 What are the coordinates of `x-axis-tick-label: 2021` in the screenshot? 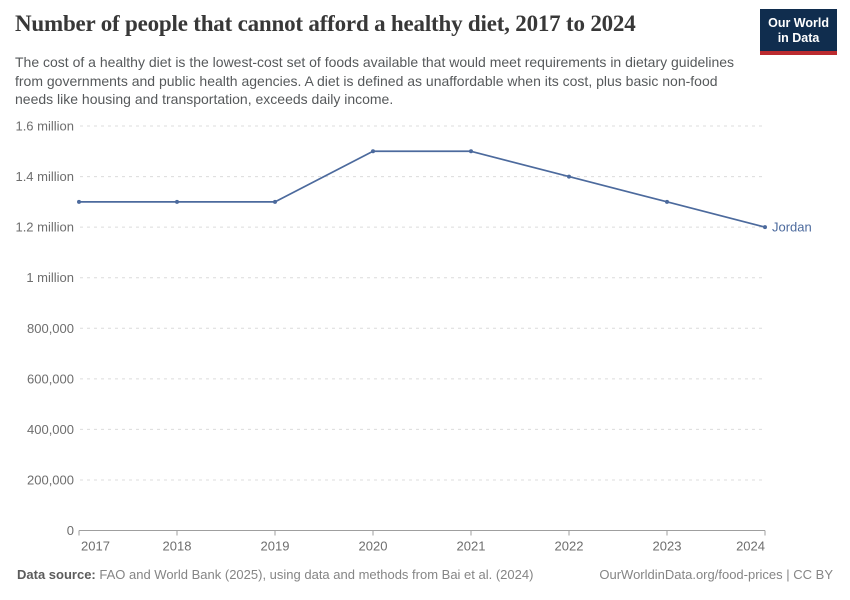 It's located at (471, 546).